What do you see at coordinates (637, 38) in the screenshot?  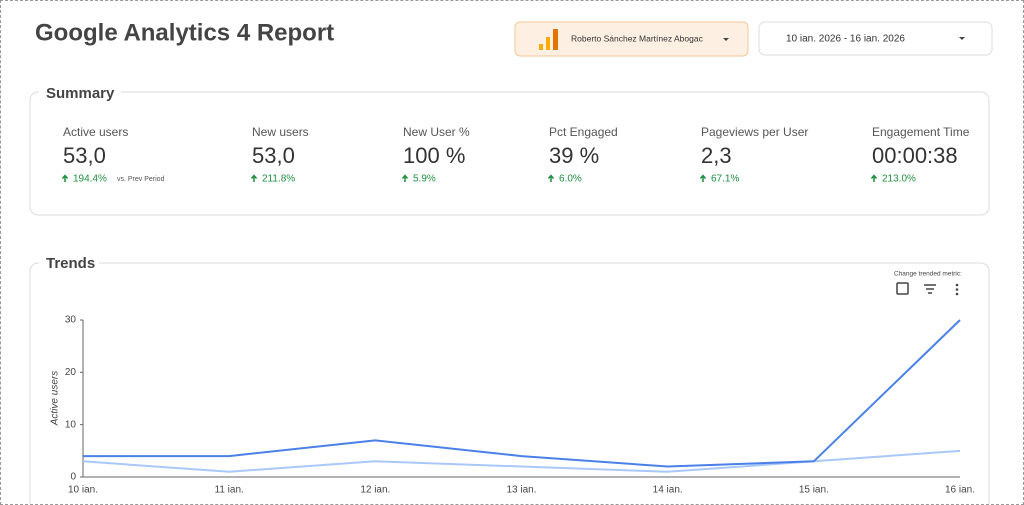 I see `account-name: Roberto Sánchez Martínez Abogac` at bounding box center [637, 38].